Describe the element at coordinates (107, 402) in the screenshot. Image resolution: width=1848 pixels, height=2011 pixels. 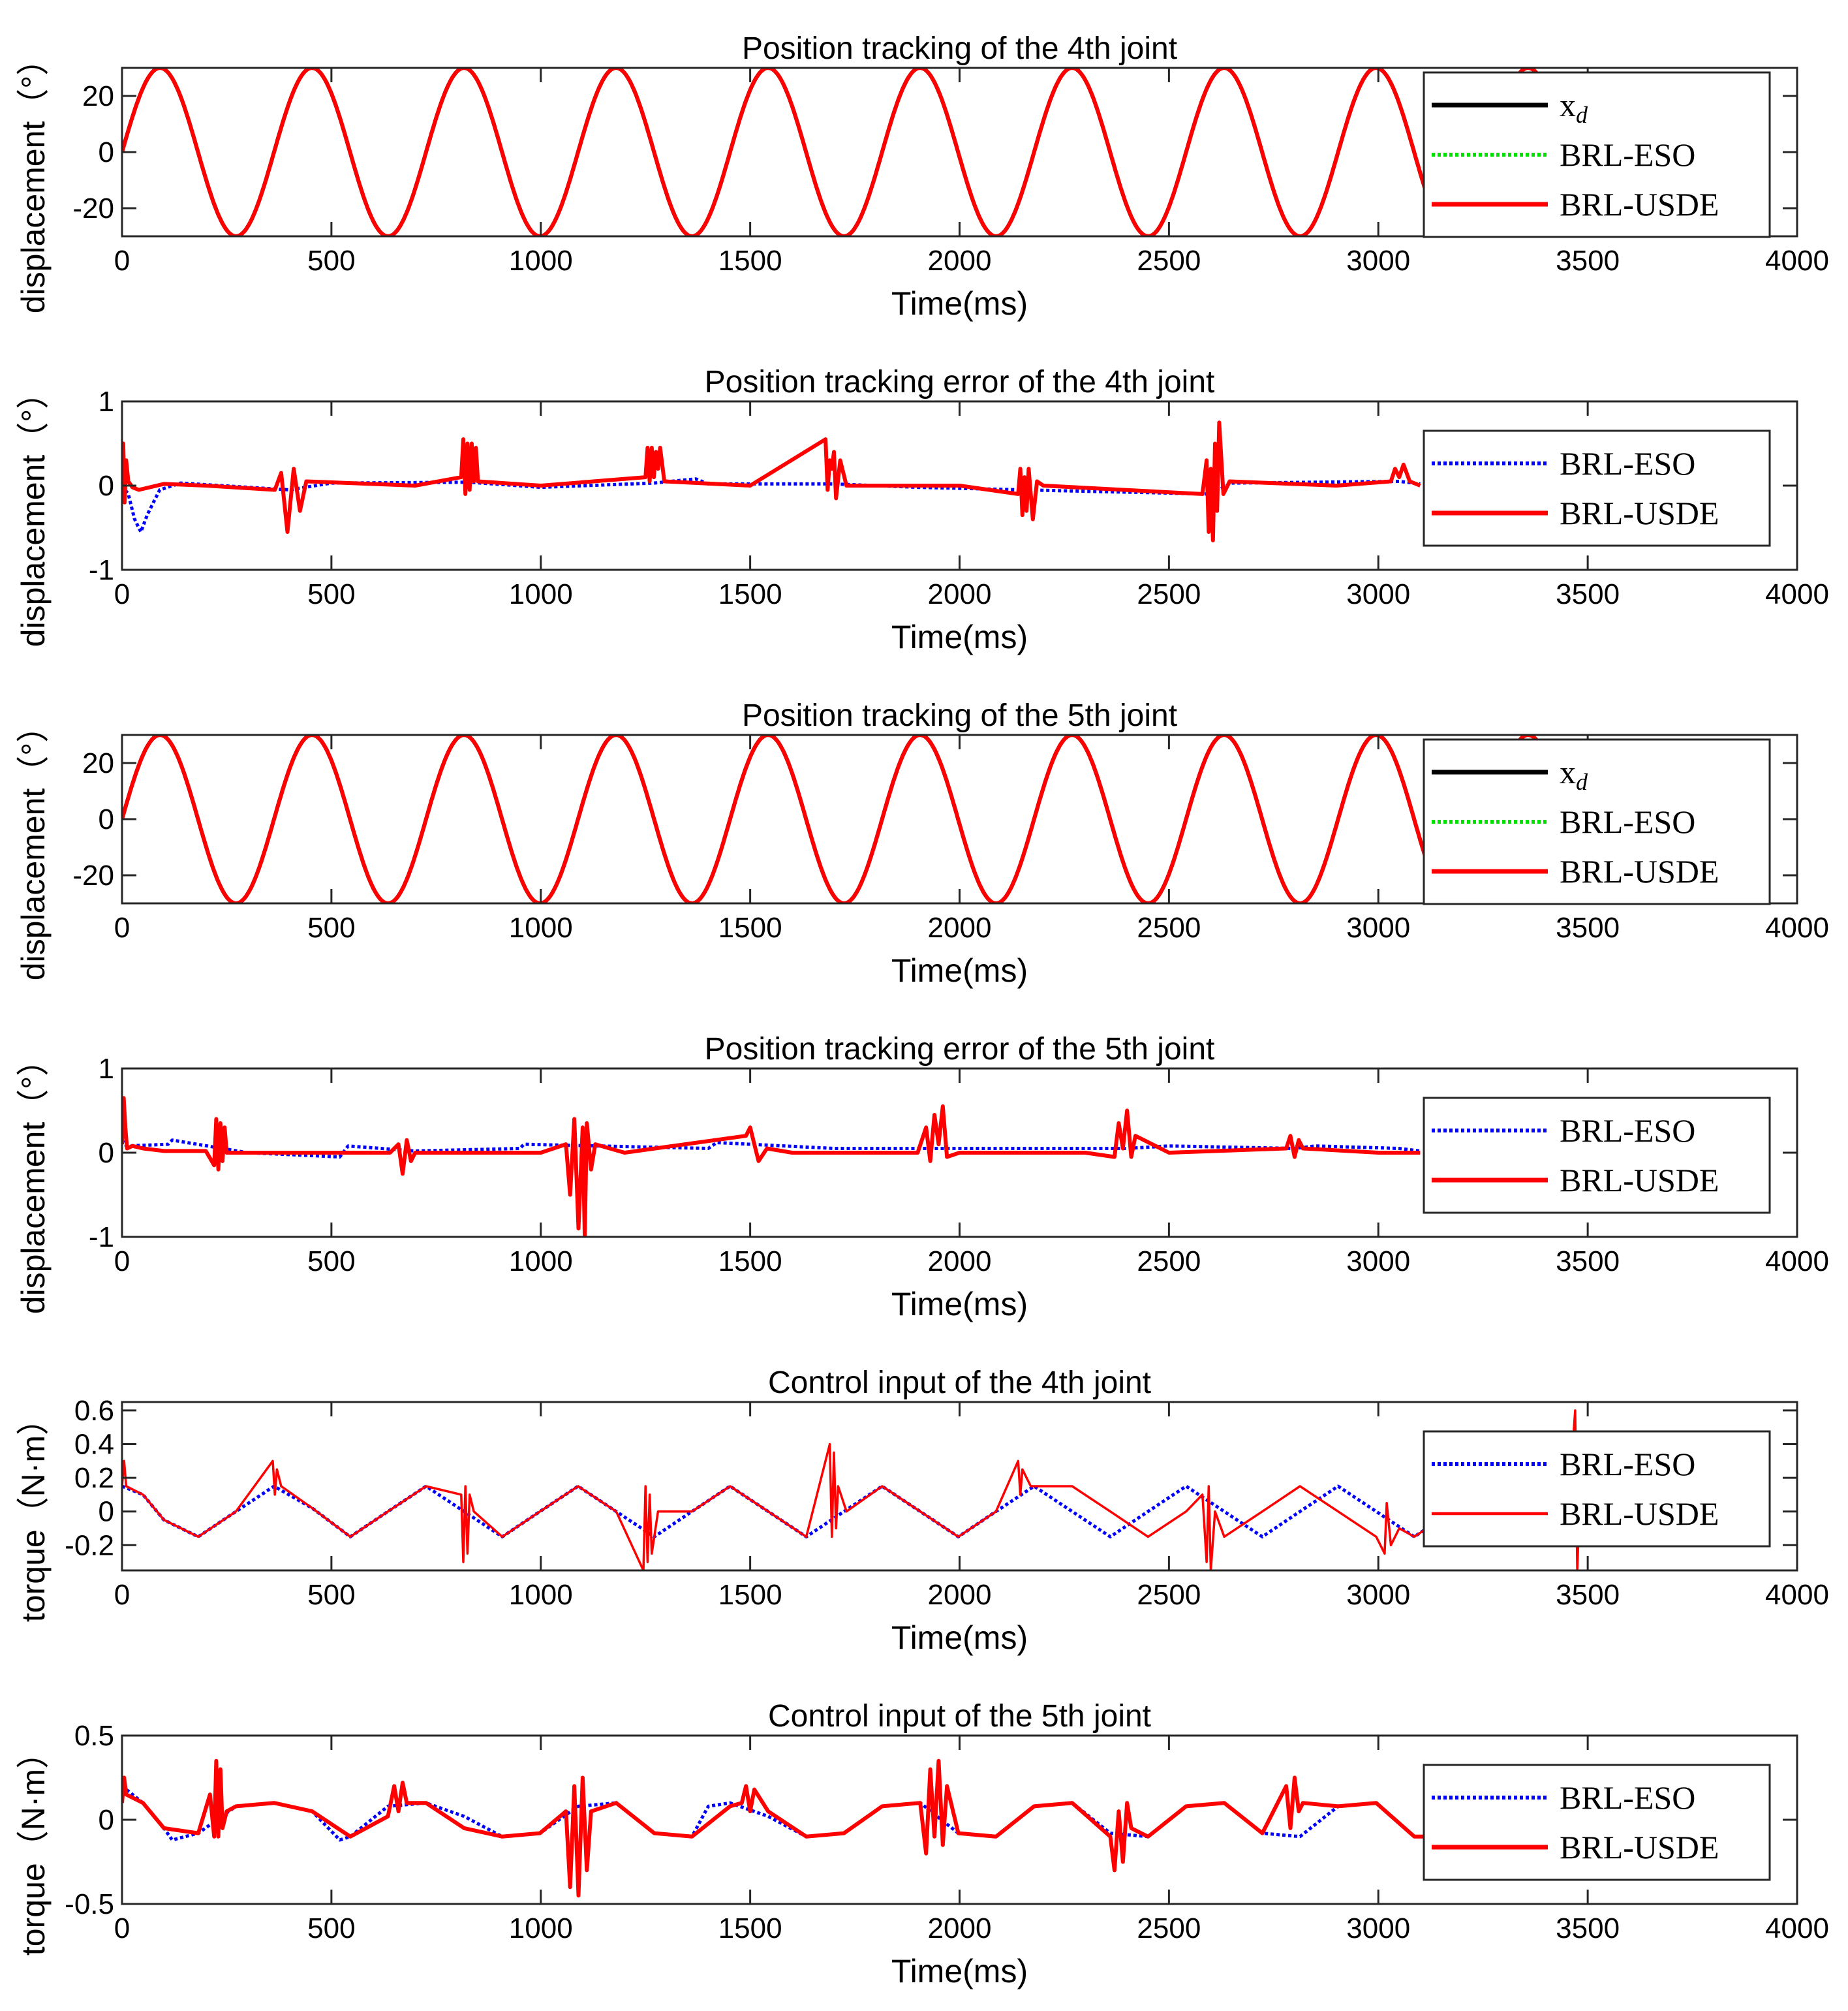
I see `y-tick-label: 1` at that location.